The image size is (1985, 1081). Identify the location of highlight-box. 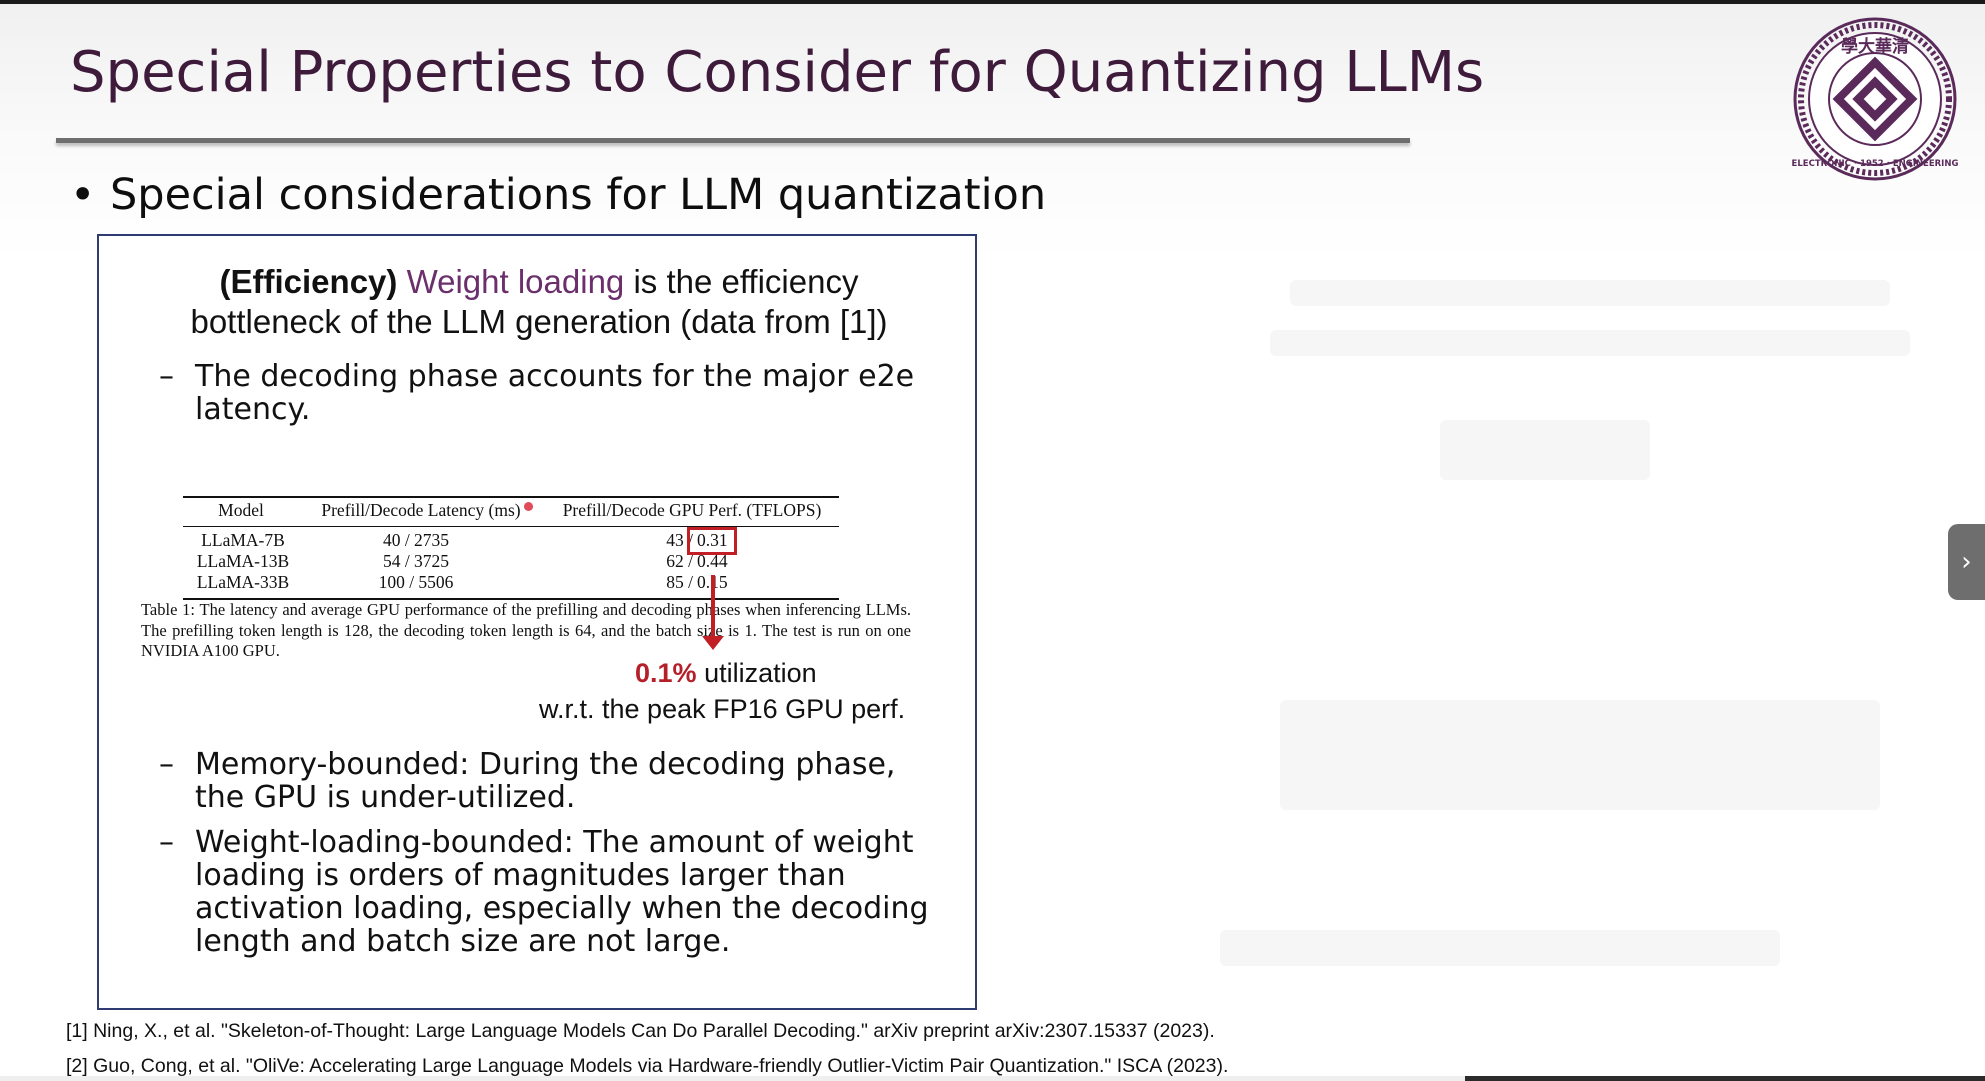
(712, 541).